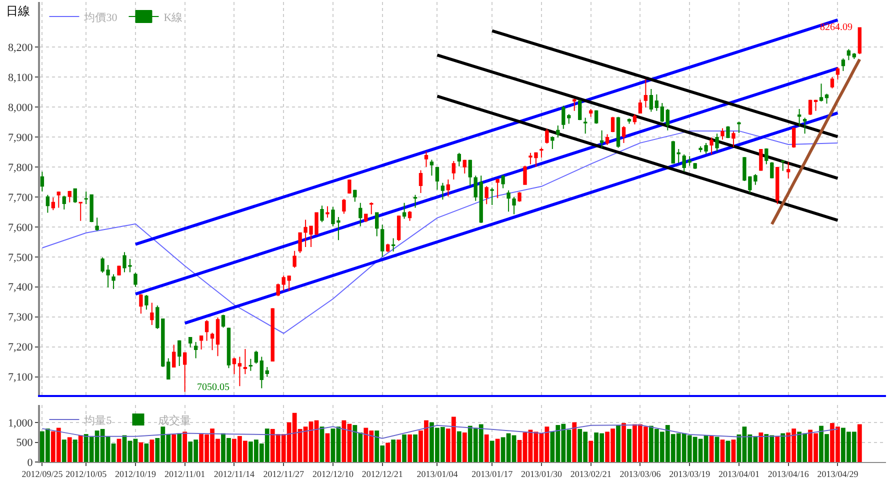  Describe the element at coordinates (185, 473) in the screenshot. I see `x-tick-label: 2012/11/01` at that location.